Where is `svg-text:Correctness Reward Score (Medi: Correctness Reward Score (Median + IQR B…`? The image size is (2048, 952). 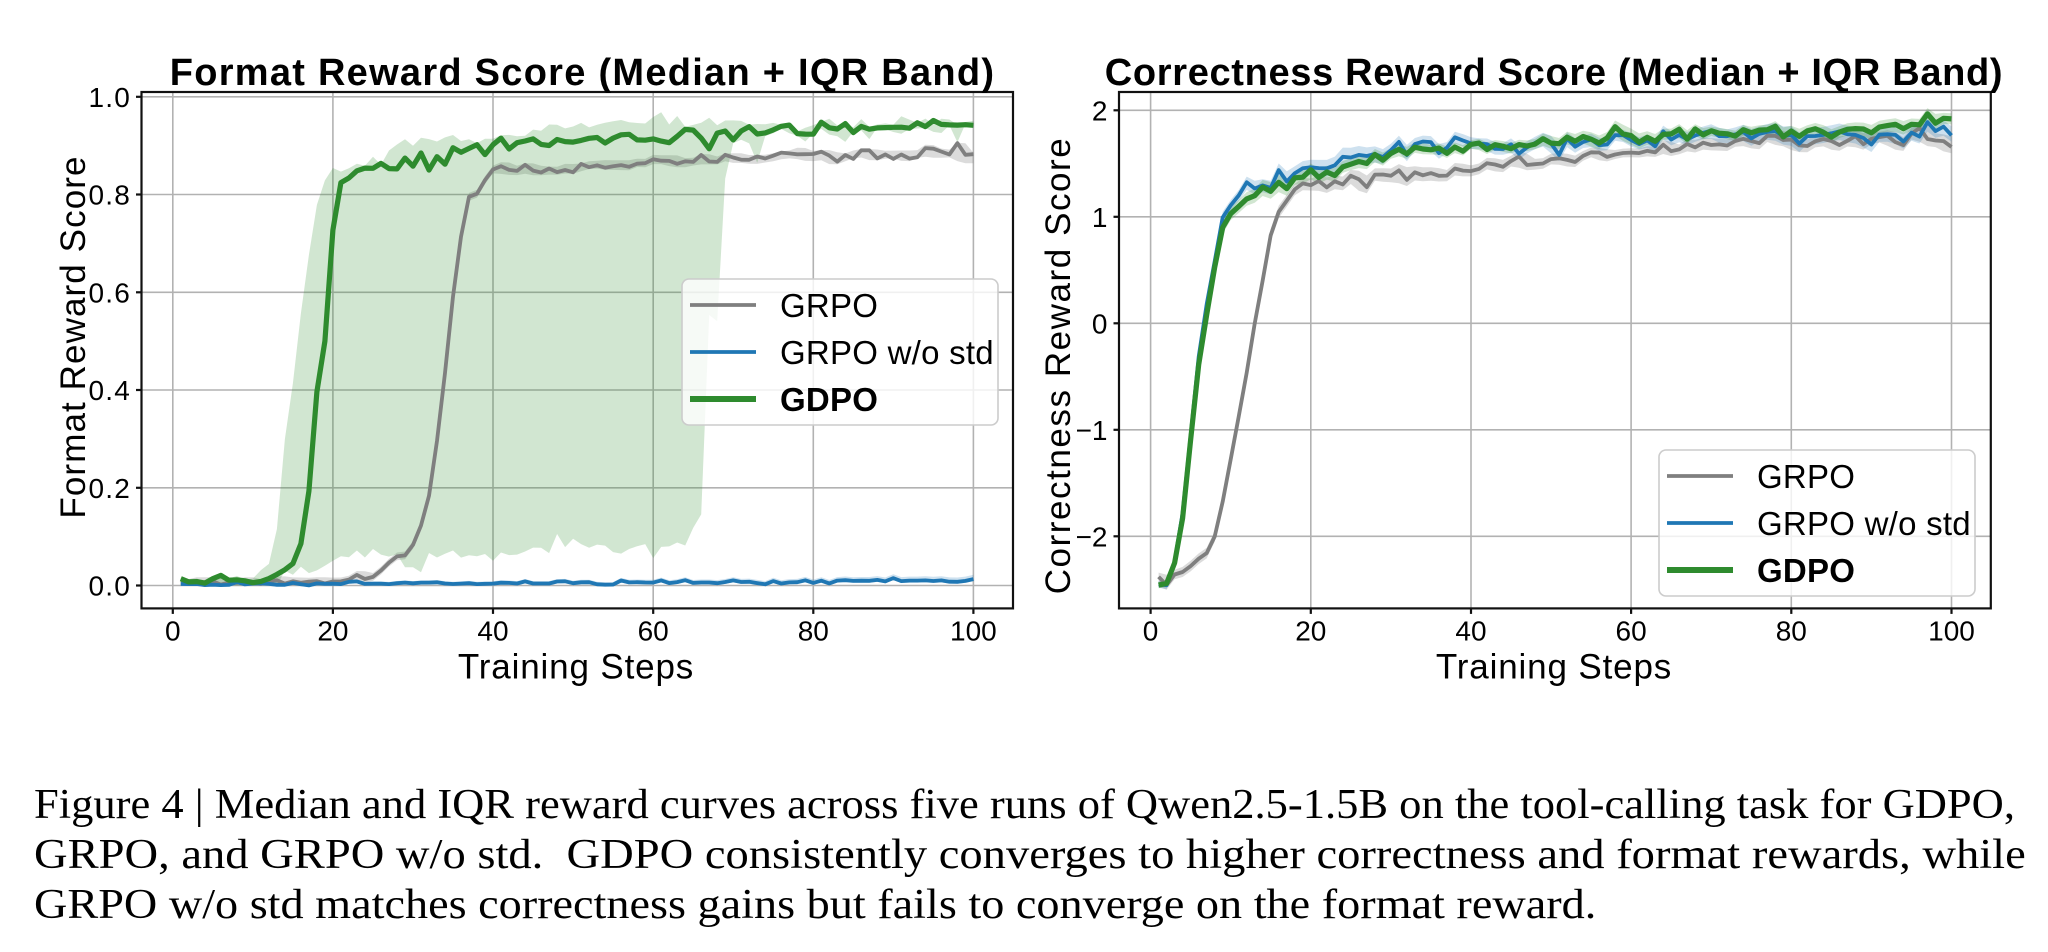
svg-text:Correctness Reward Score (Medi: Correctness Reward Score (Median + IQR B… is located at coordinates (1554, 73).